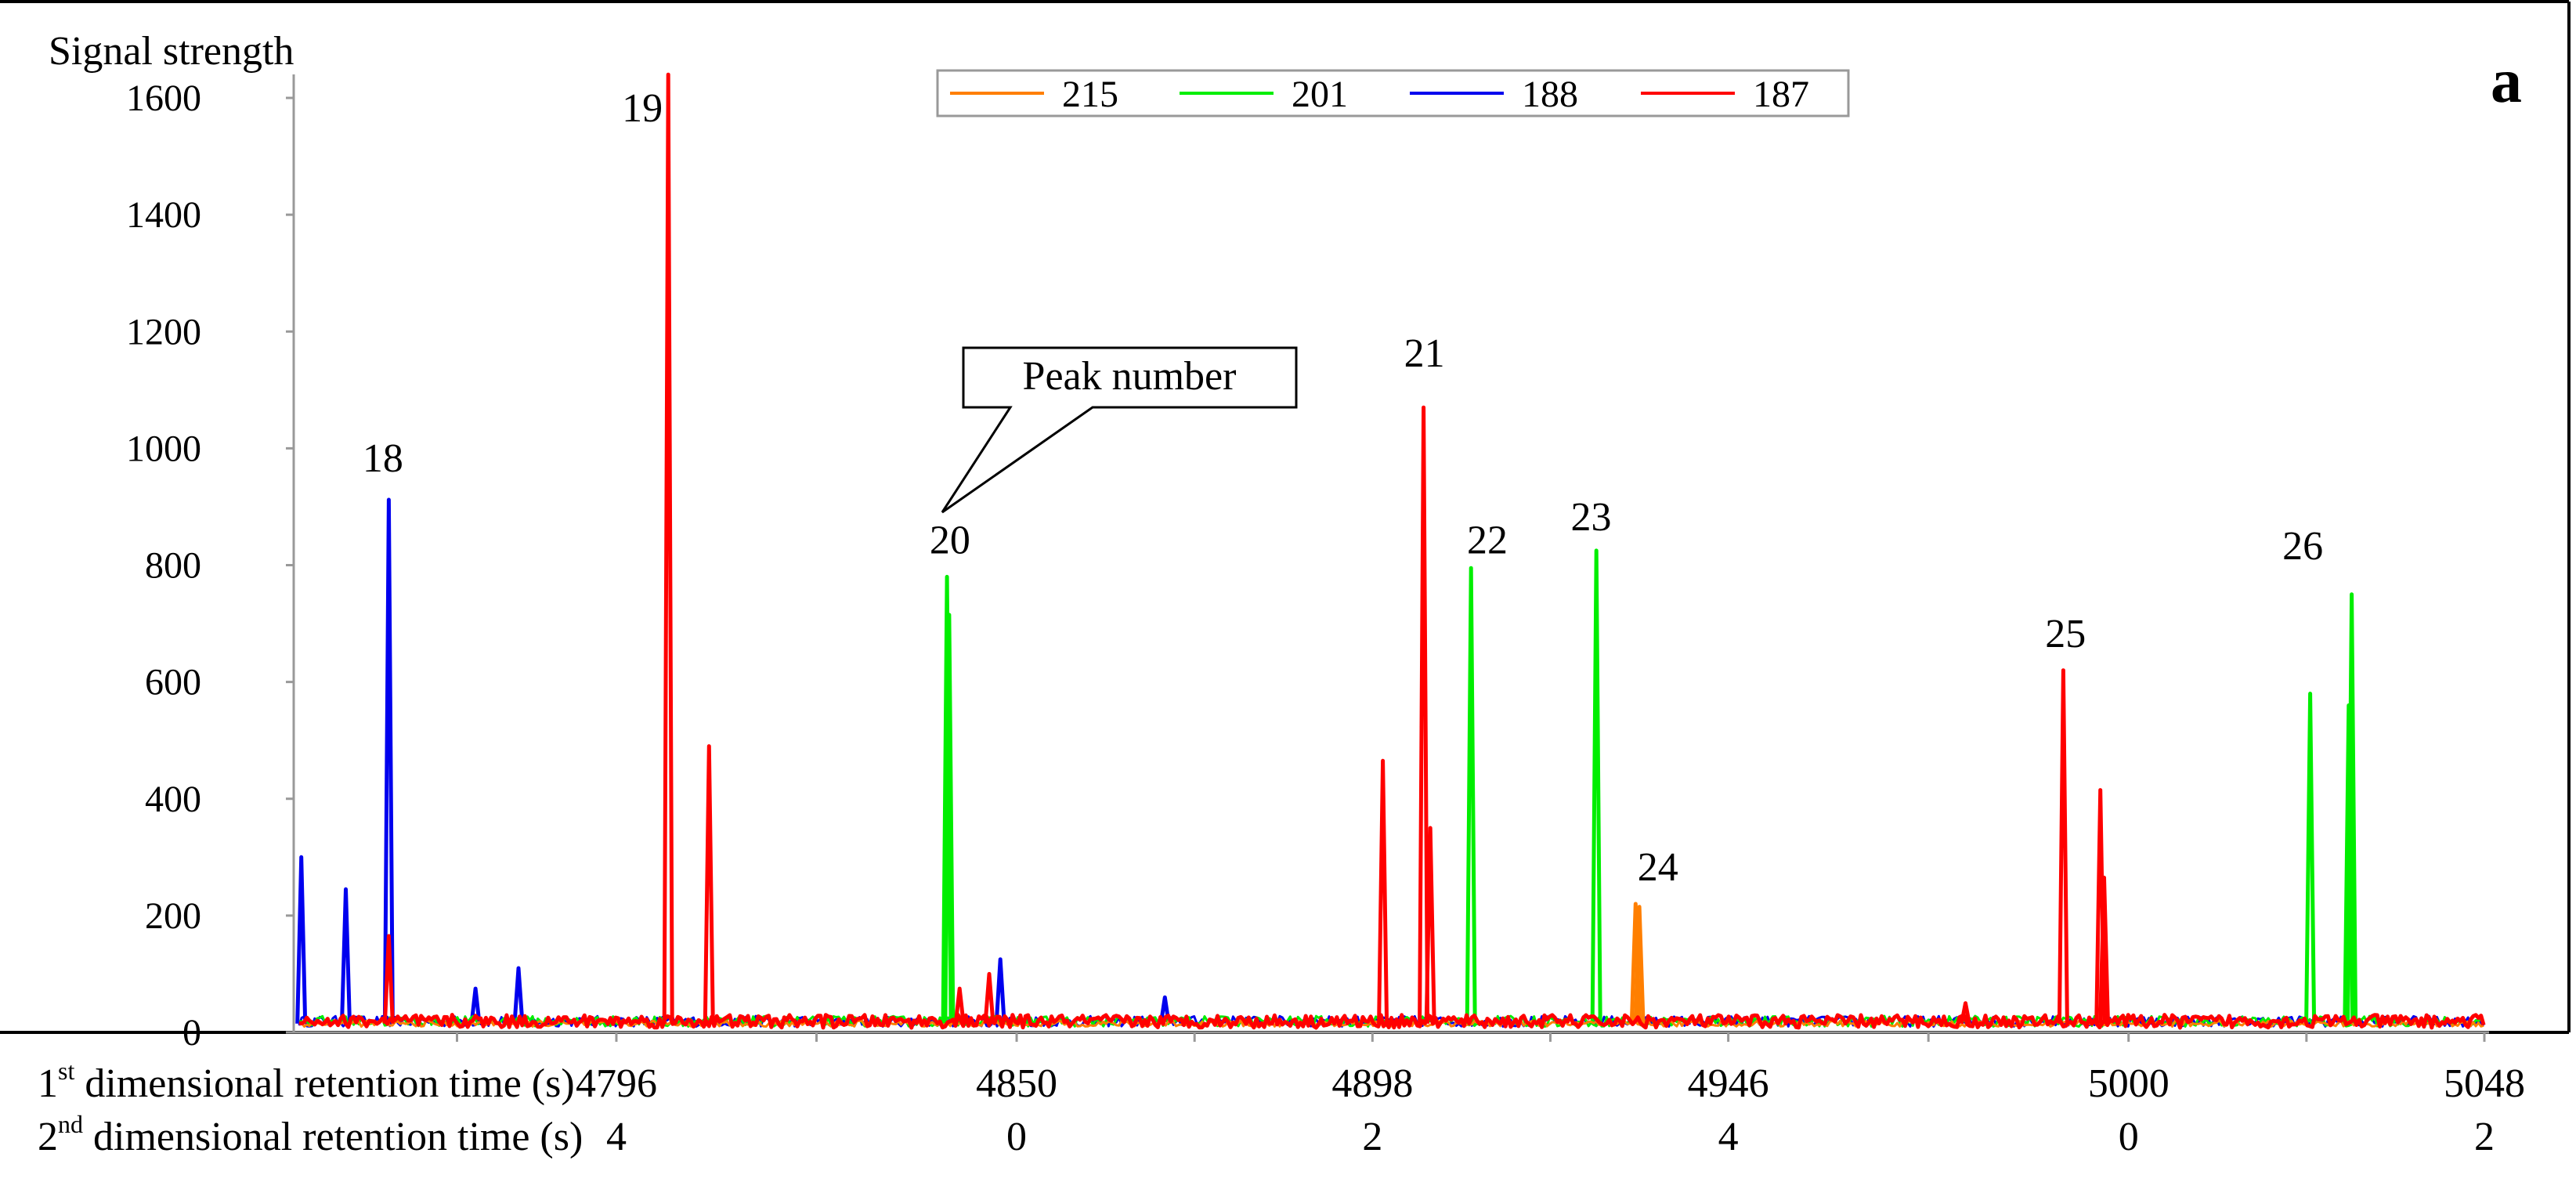 The image size is (2576, 1182). I want to click on peak-number-callout: Peak number, so click(1119, 430).